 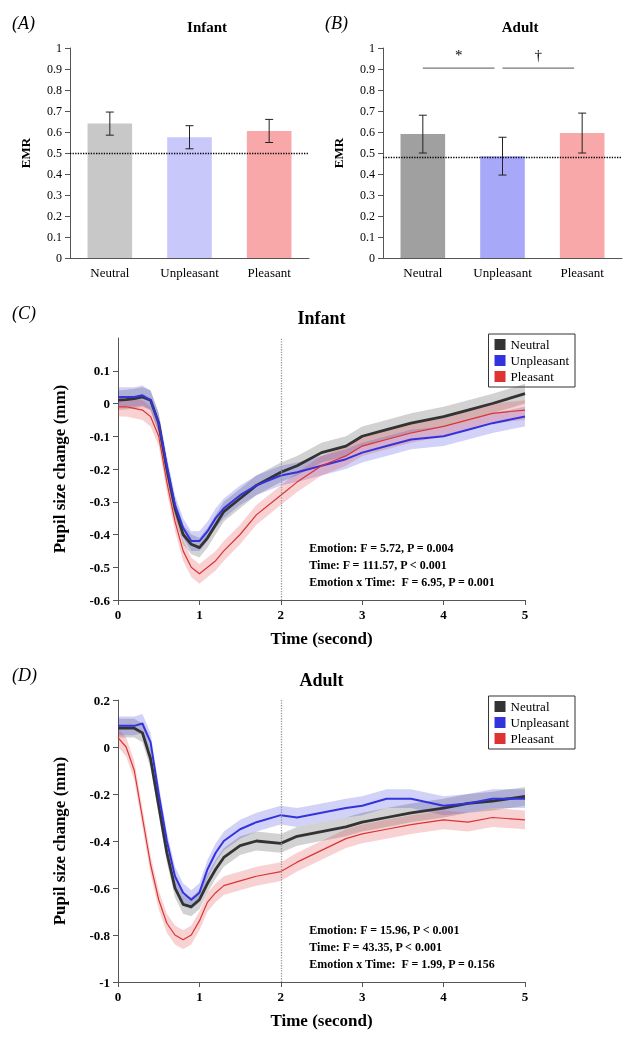 I want to click on y-tick-label: -0.3, so click(x=100, y=502).